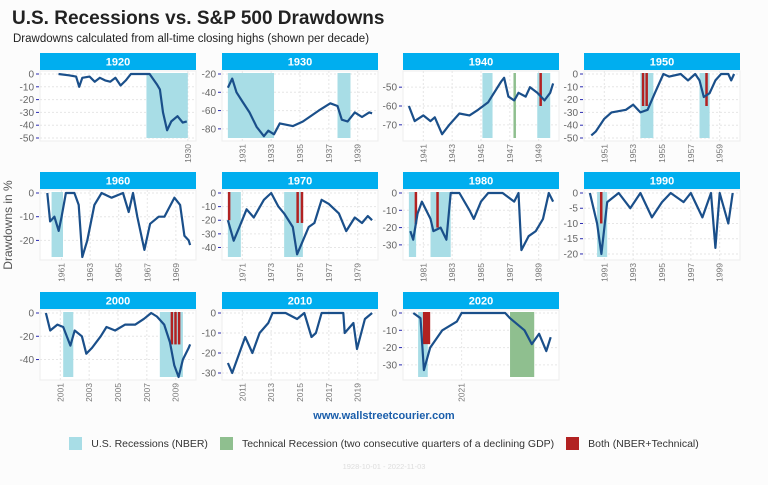  What do you see at coordinates (329, 272) in the screenshot?
I see `x-tick-label: 1977` at bounding box center [329, 272].